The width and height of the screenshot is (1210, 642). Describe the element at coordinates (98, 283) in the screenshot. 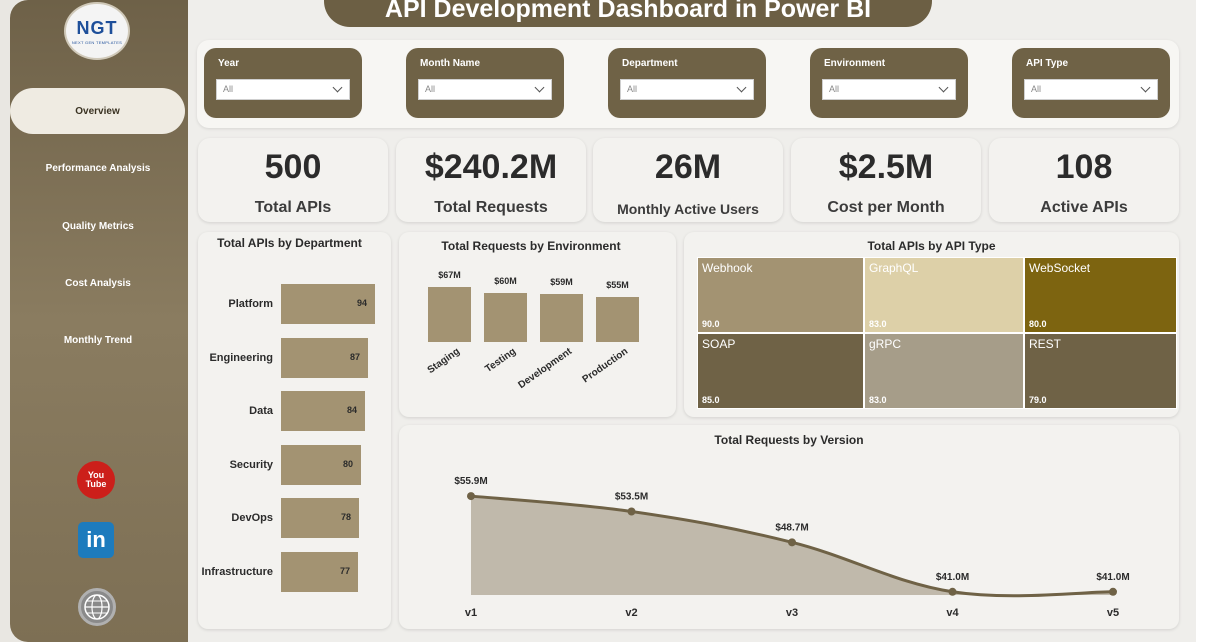

I see `nav-cost-analysis: Cost Analysis` at that location.